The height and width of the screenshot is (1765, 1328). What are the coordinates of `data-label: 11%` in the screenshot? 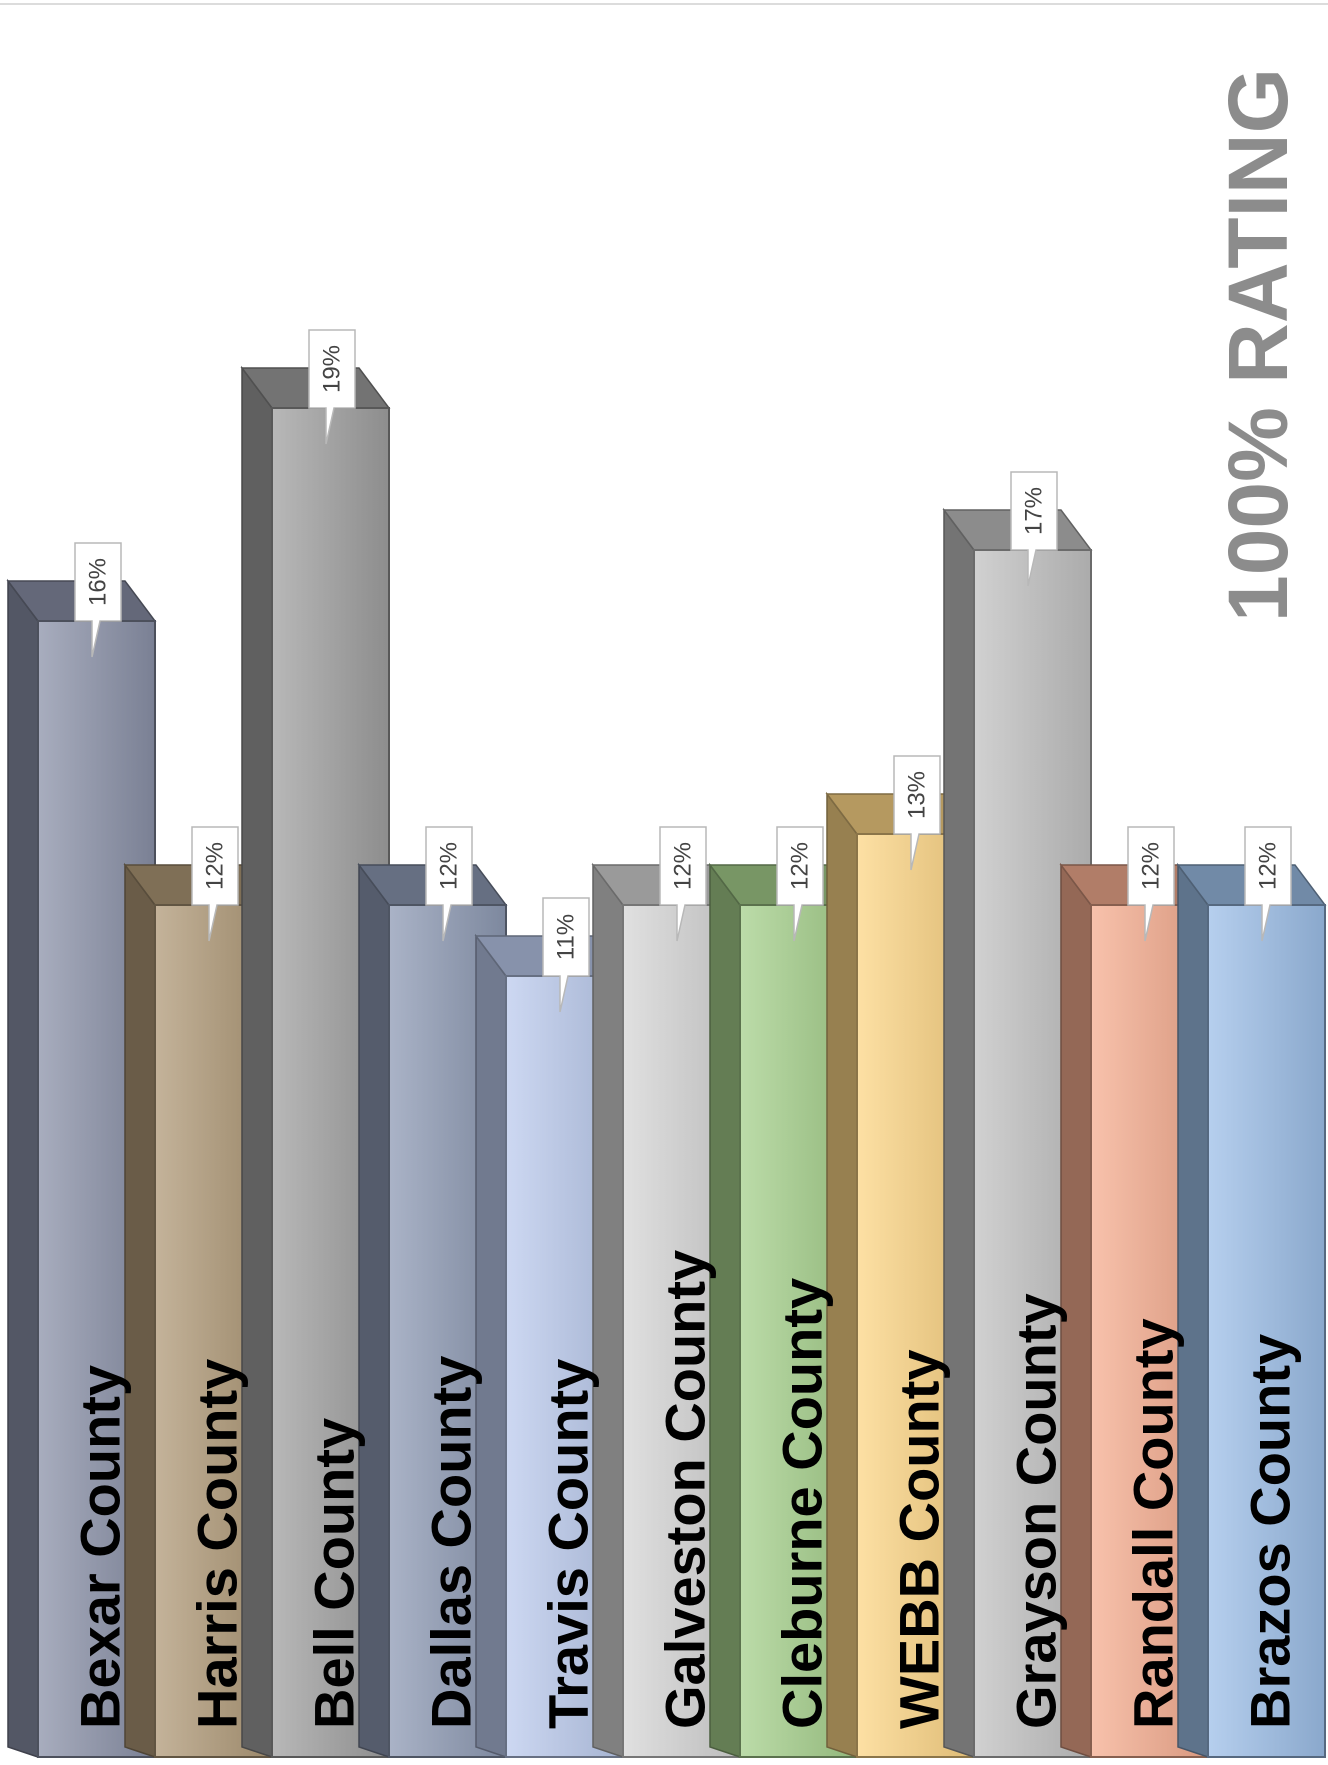 It's located at (566, 955).